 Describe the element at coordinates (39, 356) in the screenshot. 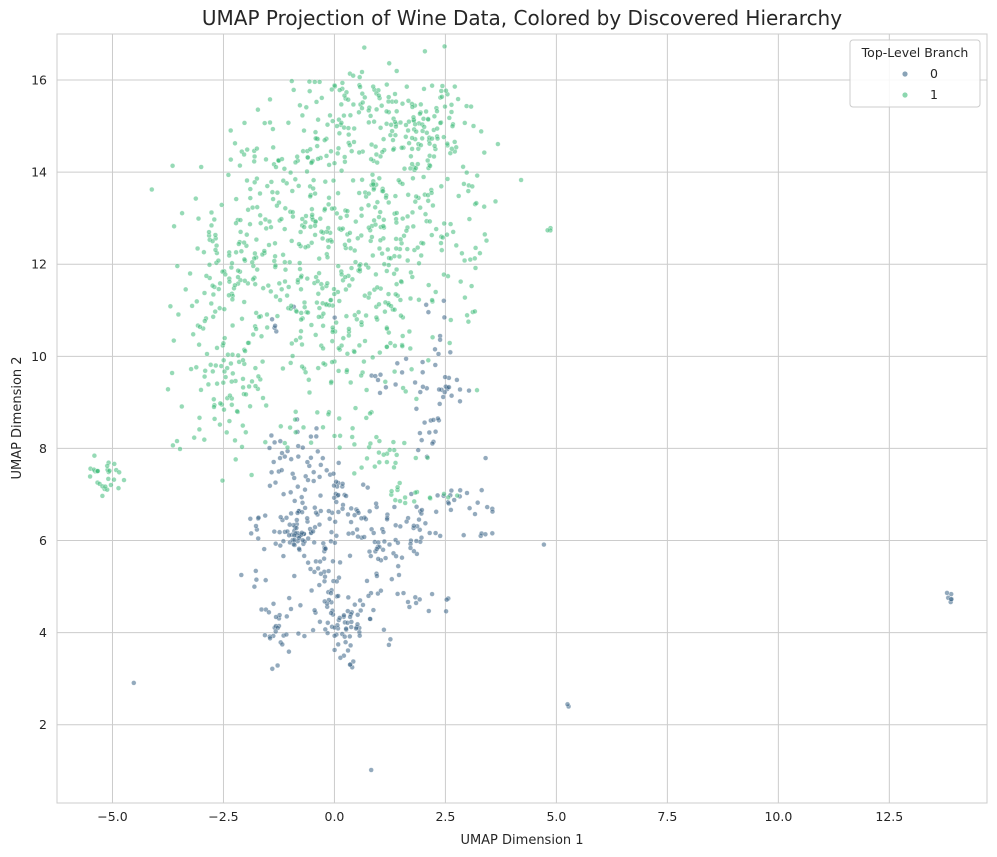

I see `y-tick-label: 10` at that location.